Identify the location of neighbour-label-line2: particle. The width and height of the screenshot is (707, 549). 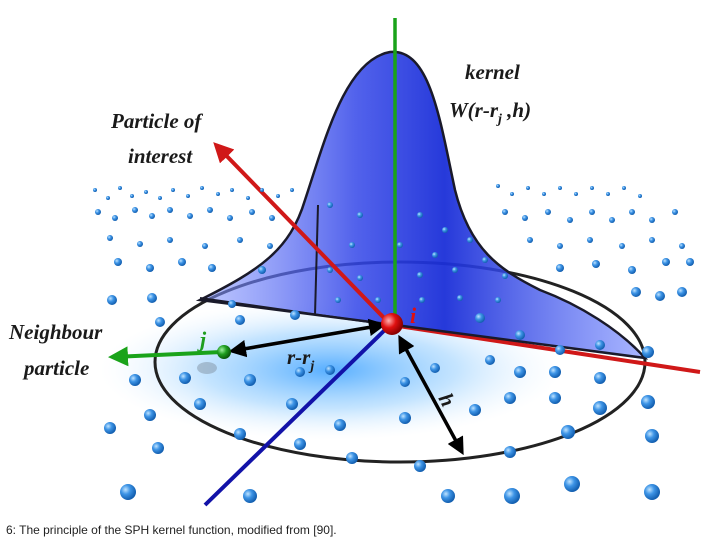
(55, 368).